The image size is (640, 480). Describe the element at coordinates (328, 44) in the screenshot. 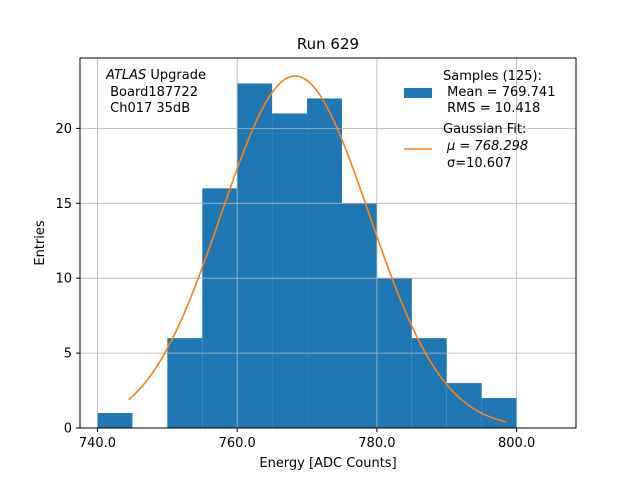

I see `chart-title: Run 629` at that location.